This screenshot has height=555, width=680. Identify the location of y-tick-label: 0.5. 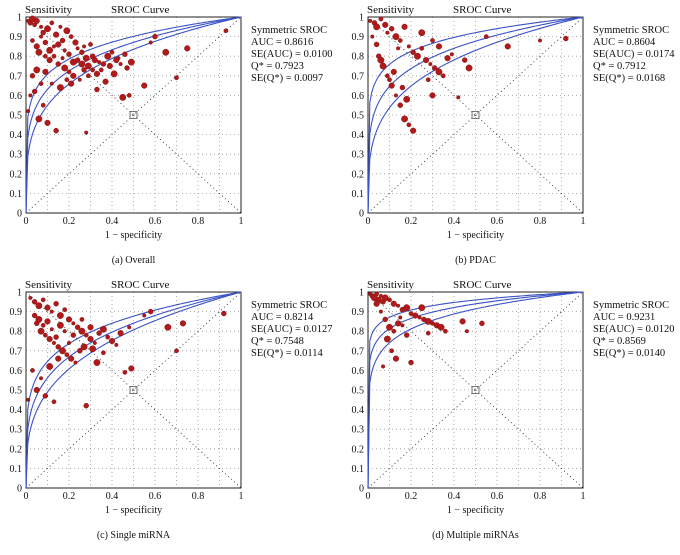
(358, 116).